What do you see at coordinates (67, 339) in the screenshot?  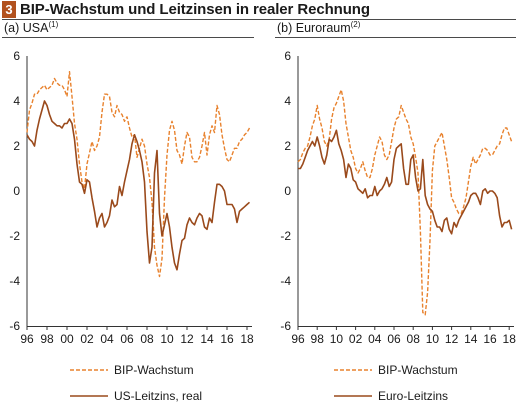 I see `x-tick-label: 00` at bounding box center [67, 339].